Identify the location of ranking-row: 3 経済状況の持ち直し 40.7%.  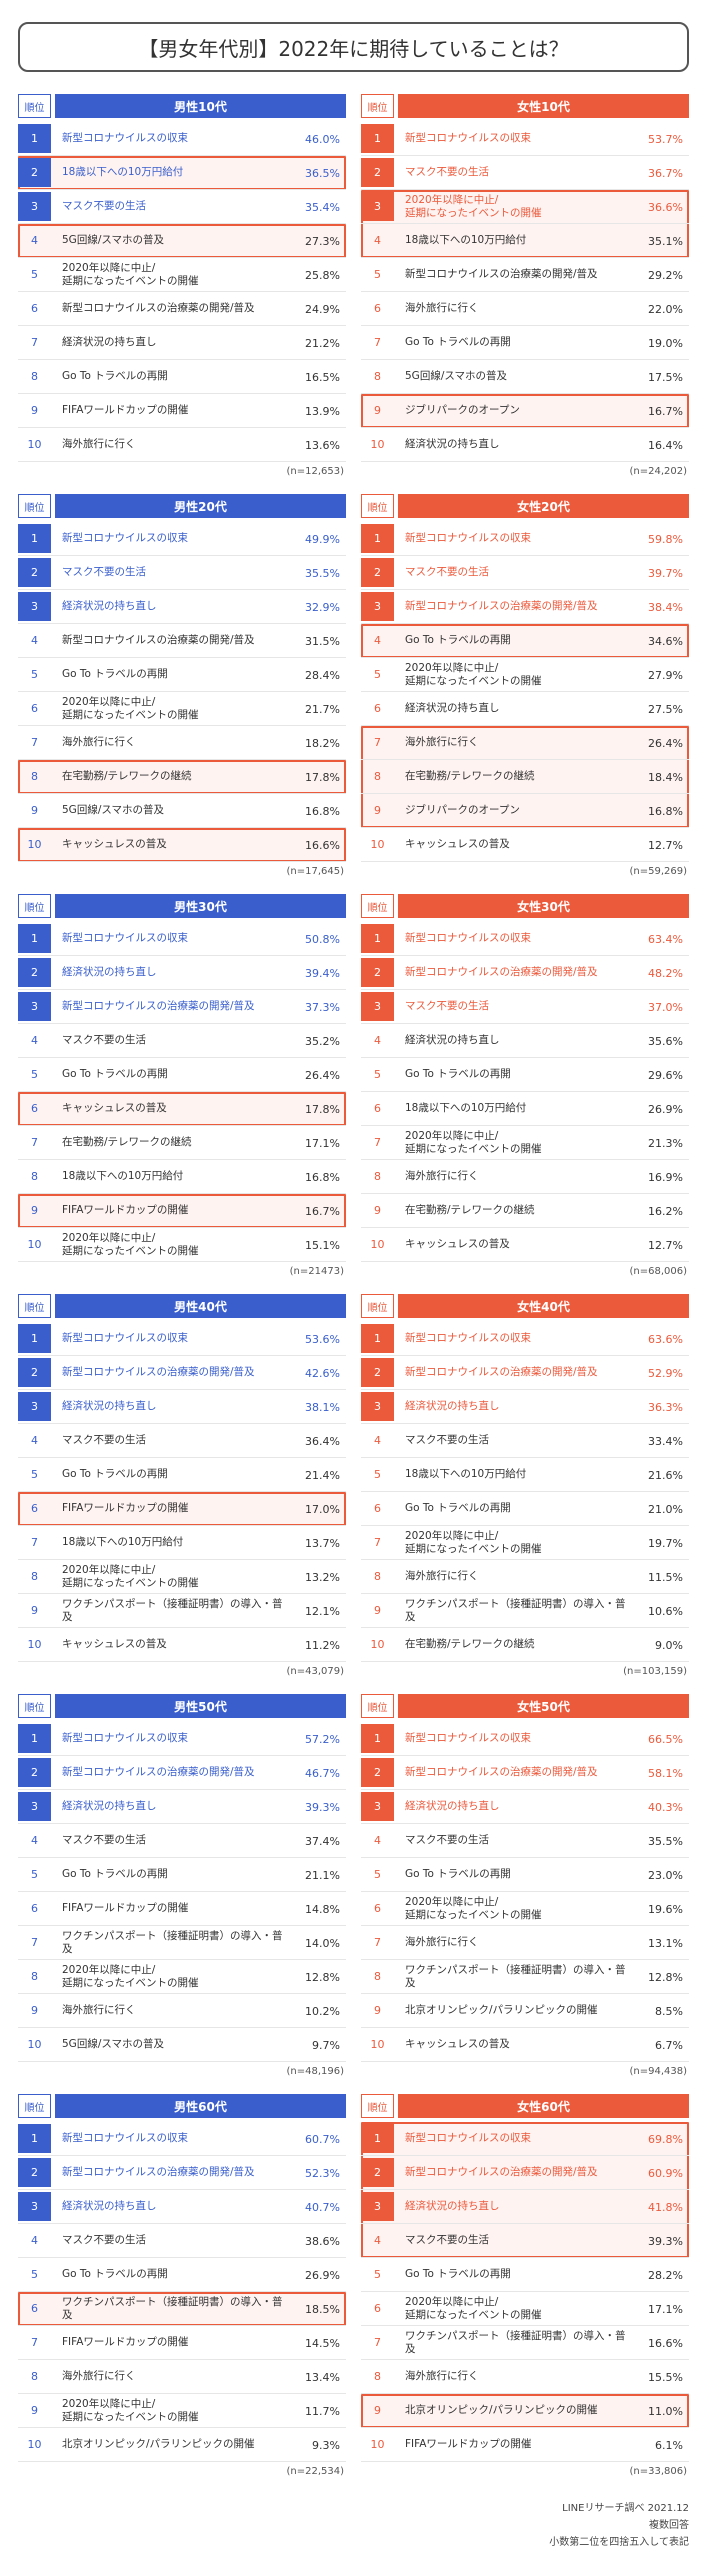
(182, 2207).